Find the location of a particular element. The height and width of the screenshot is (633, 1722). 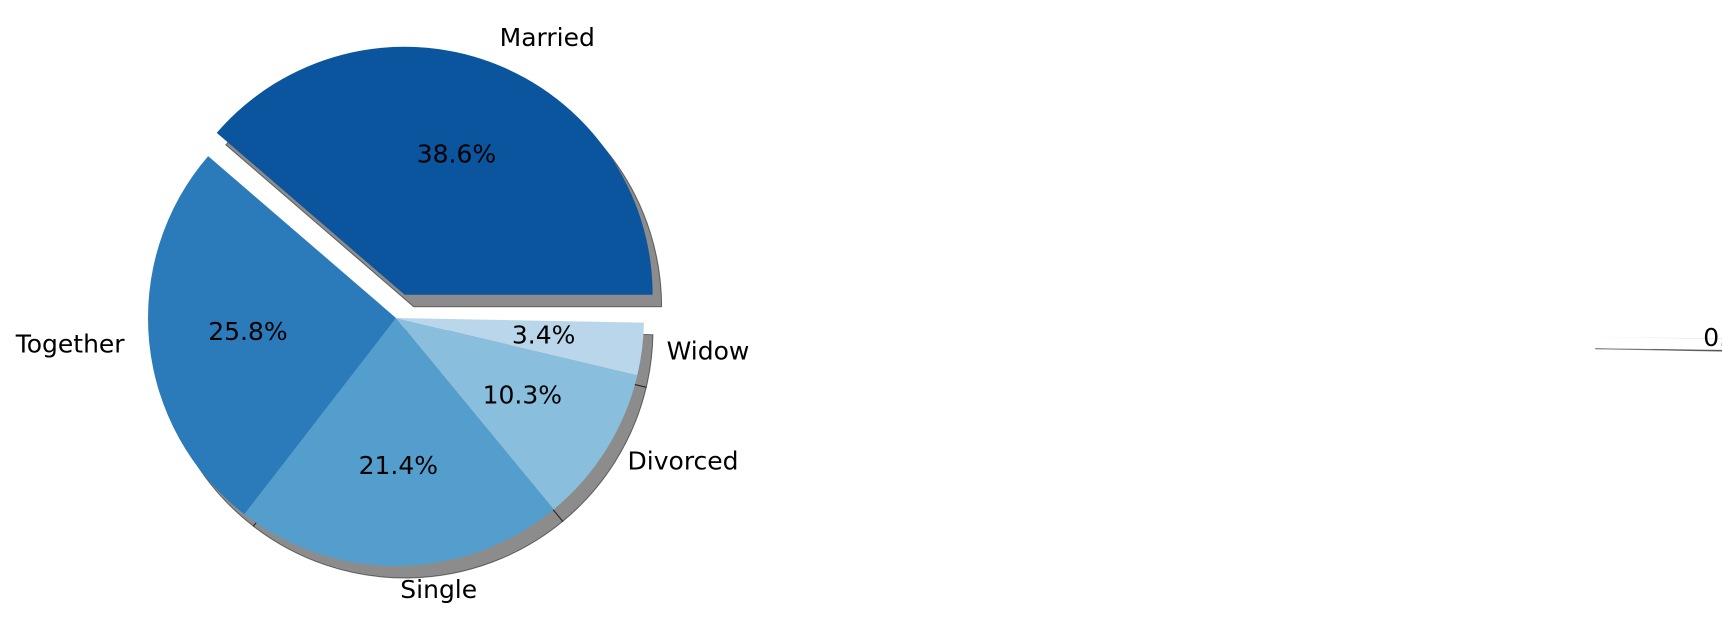

slice-label-married: Married is located at coordinates (547, 37).